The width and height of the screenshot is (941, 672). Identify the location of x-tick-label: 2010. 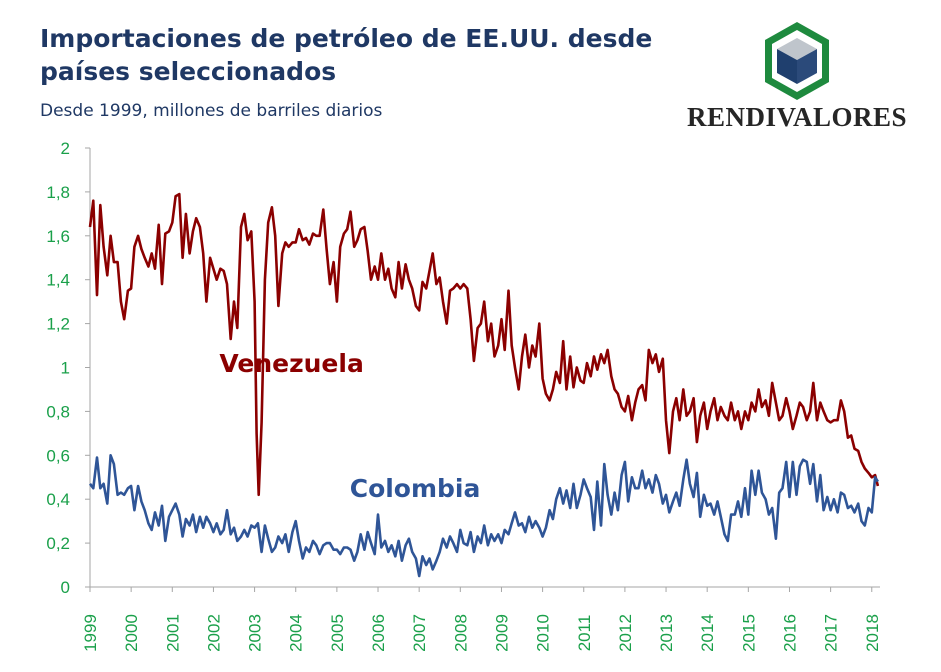
(543, 633).